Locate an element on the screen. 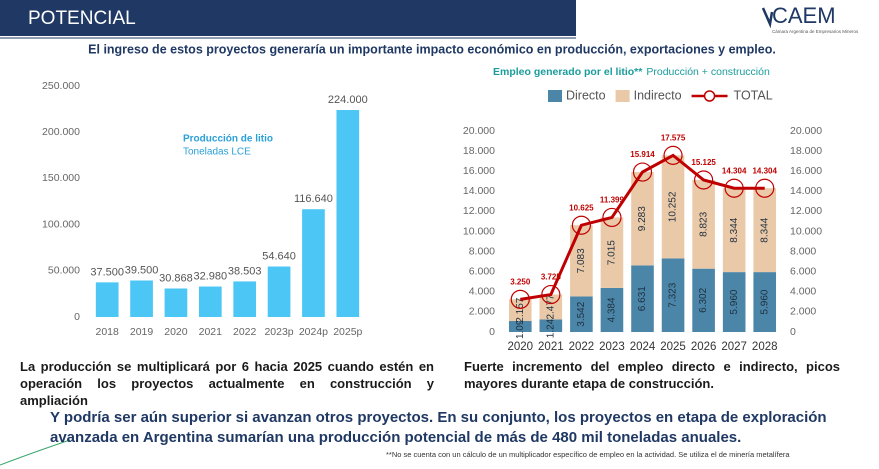  y-tick-label: 12.000 is located at coordinates (806, 211).